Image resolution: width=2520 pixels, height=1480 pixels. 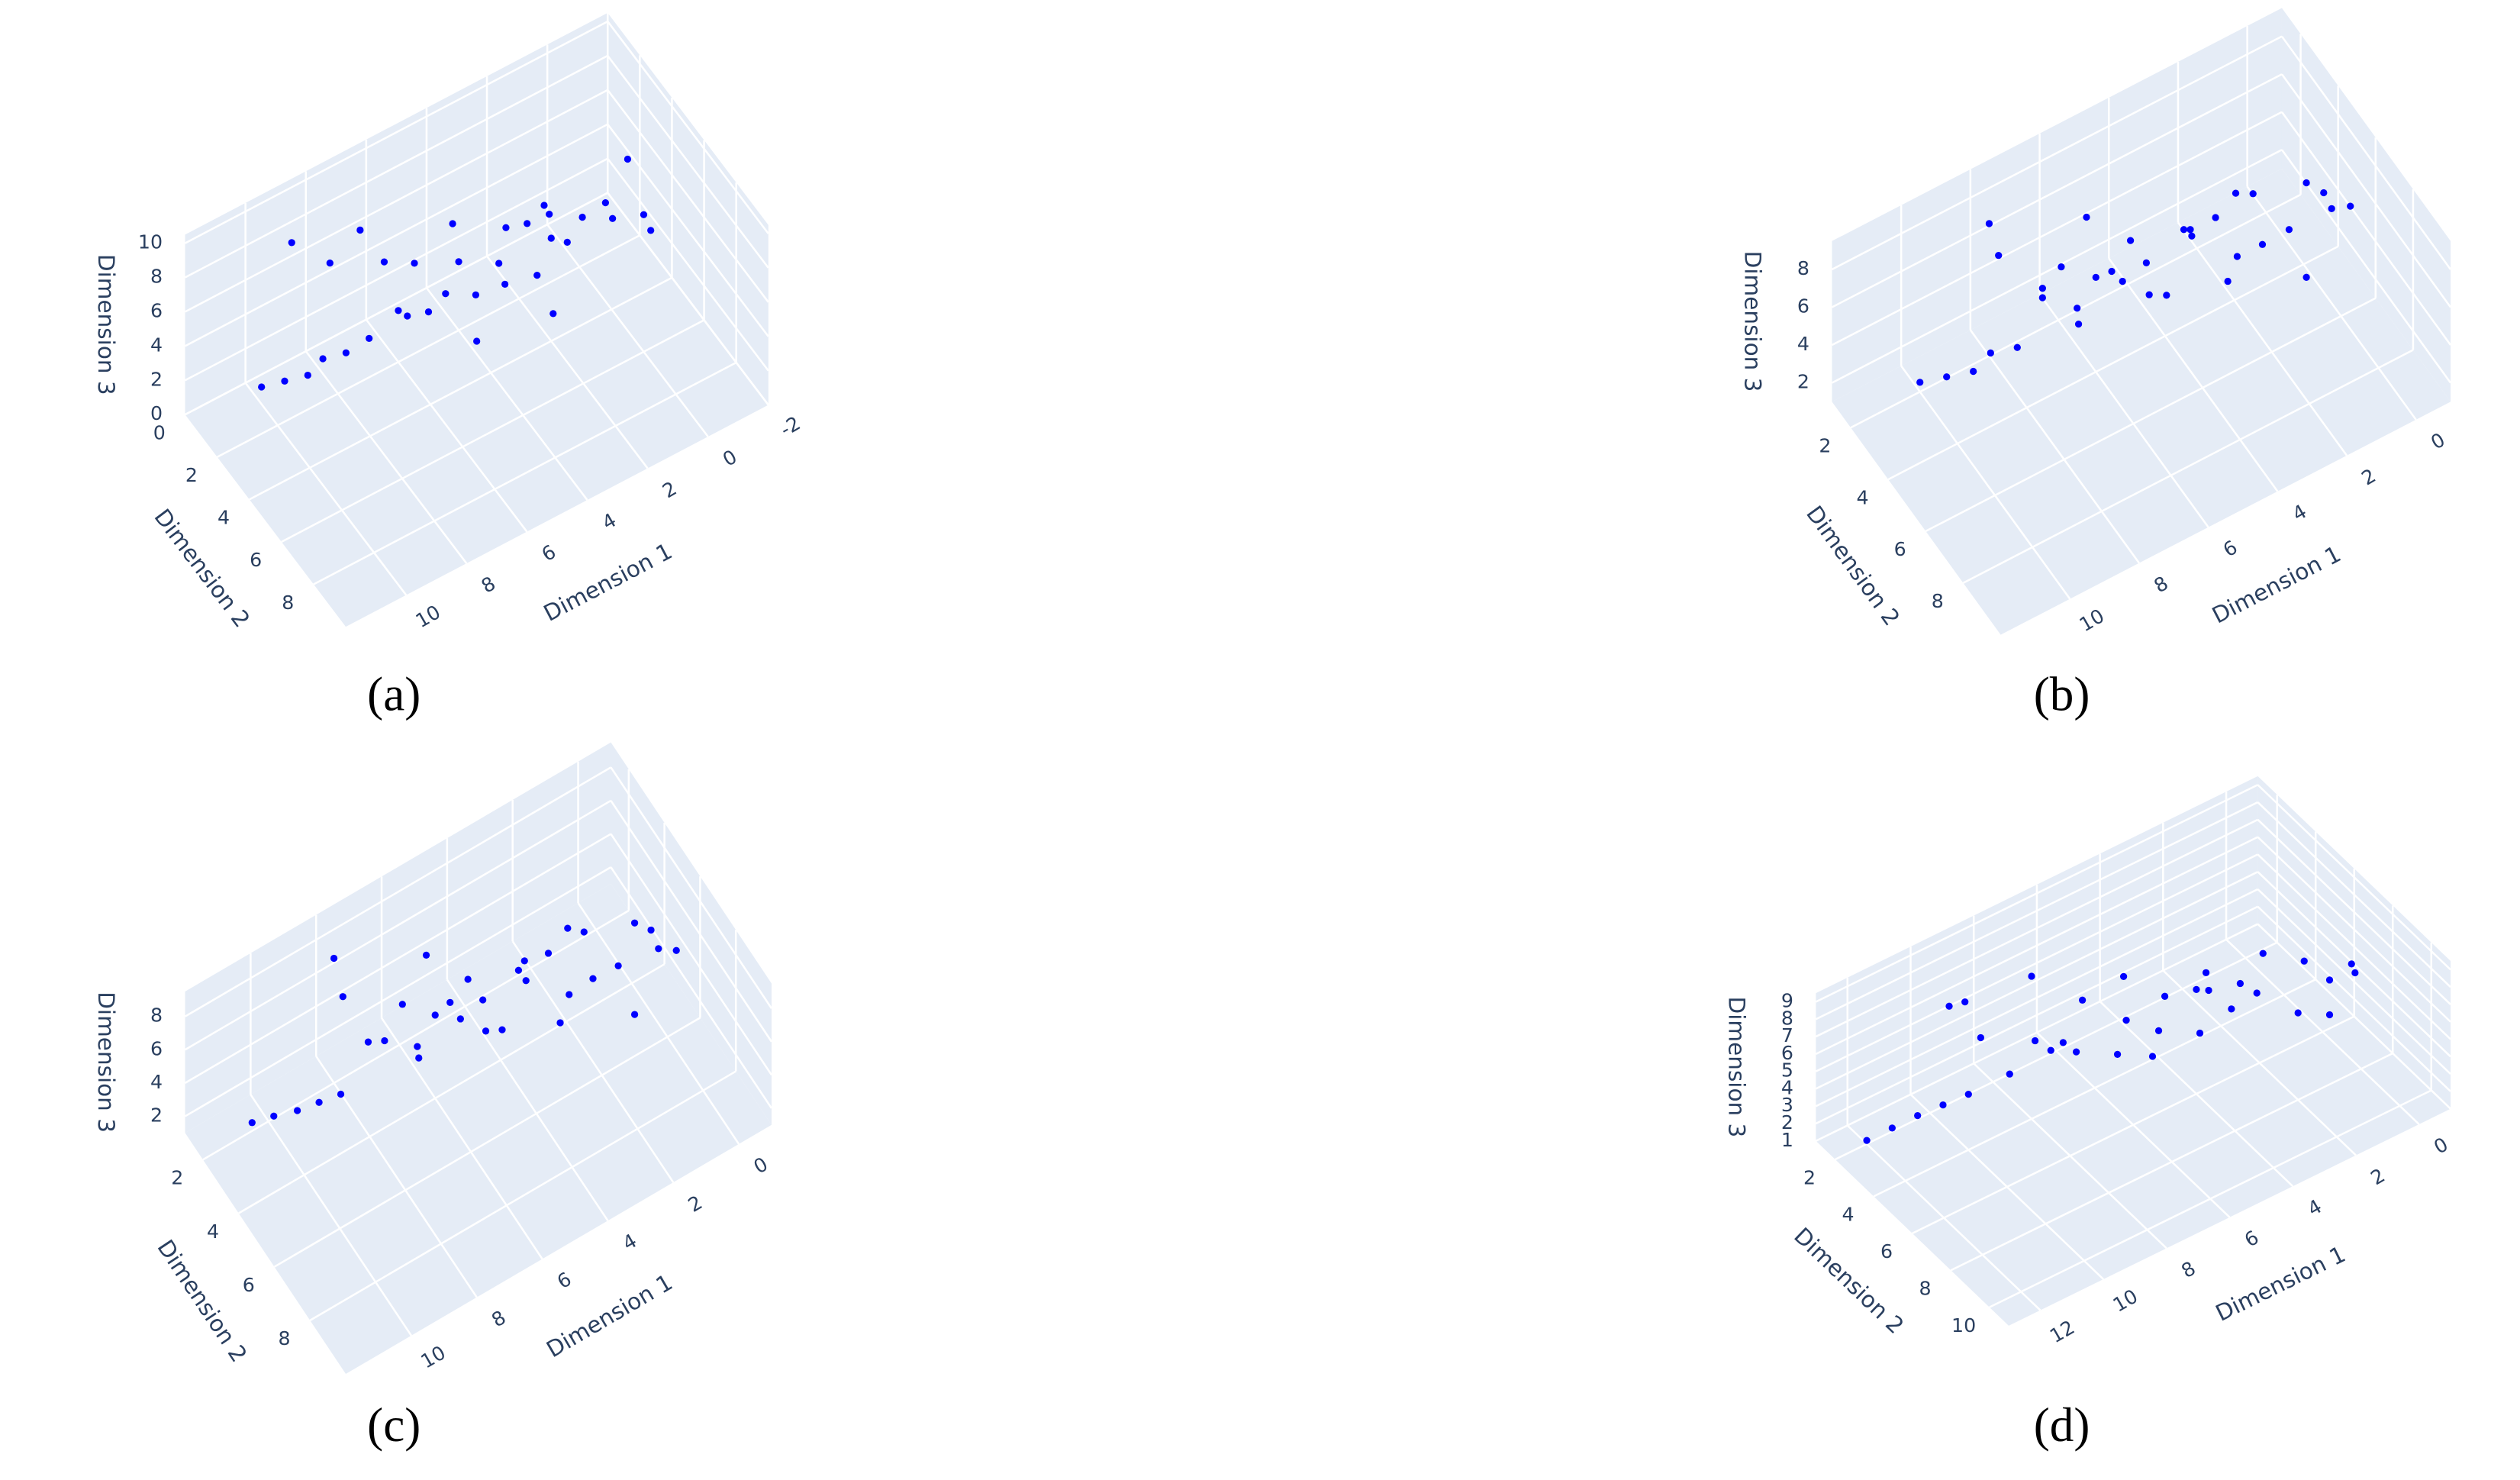 I want to click on z-tick-label: 0, so click(x=156, y=413).